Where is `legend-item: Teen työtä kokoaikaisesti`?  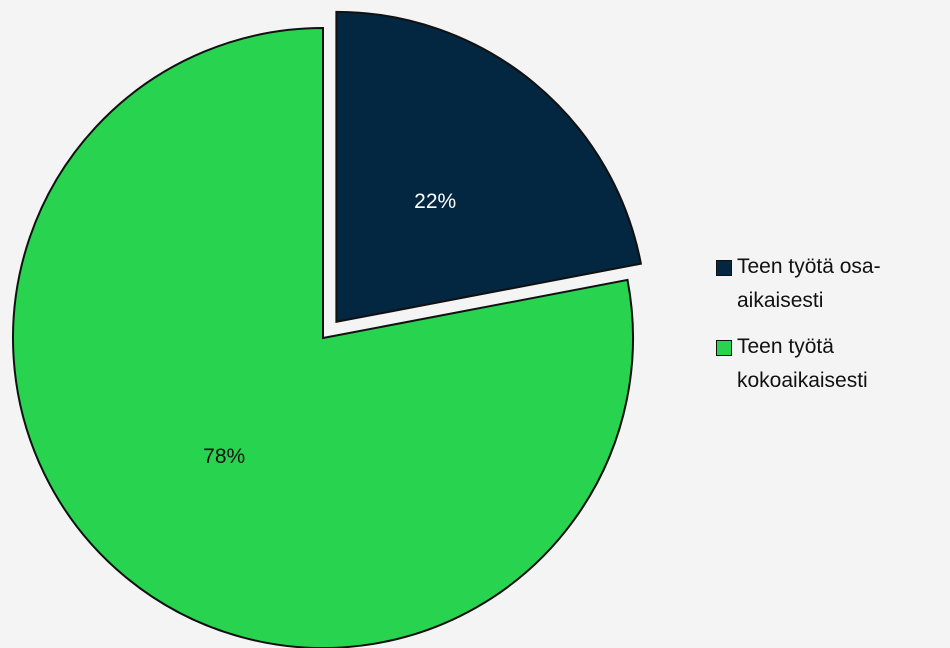
legend-item: Teen työtä kokoaikaisesti is located at coordinates (806, 364).